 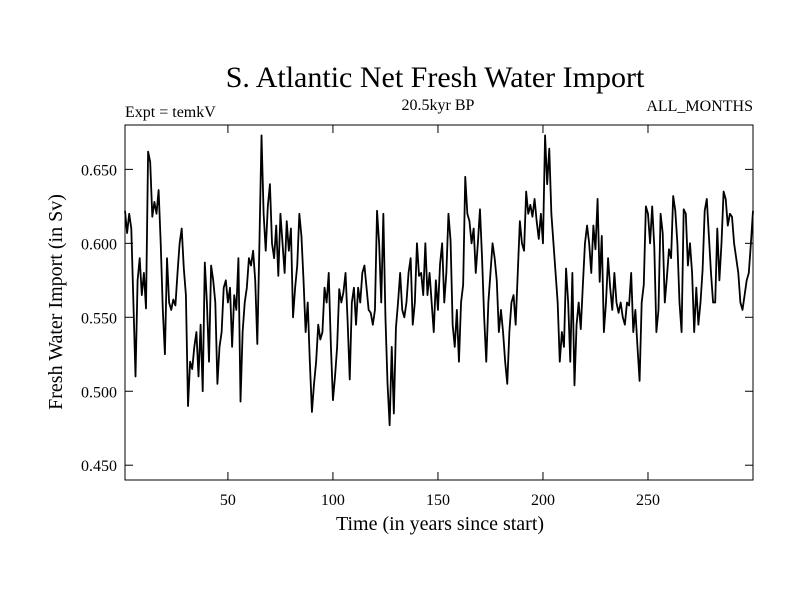 What do you see at coordinates (543, 500) in the screenshot?
I see `x-tick-label: 200` at bounding box center [543, 500].